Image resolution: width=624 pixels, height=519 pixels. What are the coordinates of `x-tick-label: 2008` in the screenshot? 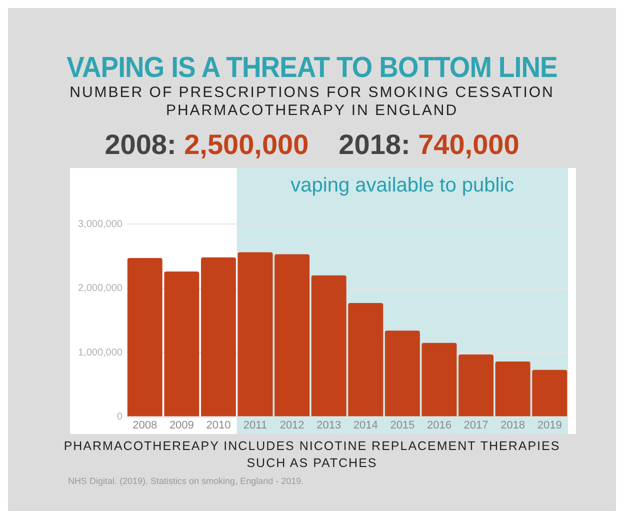 It's located at (145, 425).